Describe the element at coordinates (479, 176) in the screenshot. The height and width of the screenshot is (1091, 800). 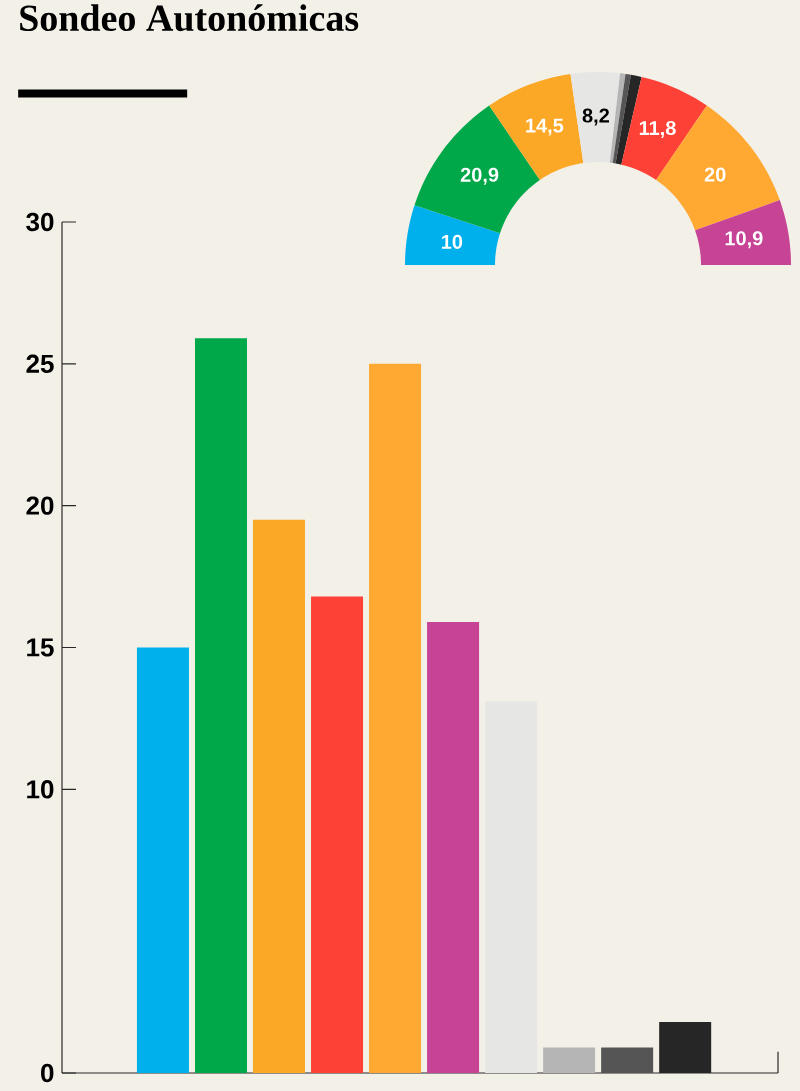
I see `data-label: 20,9` at that location.